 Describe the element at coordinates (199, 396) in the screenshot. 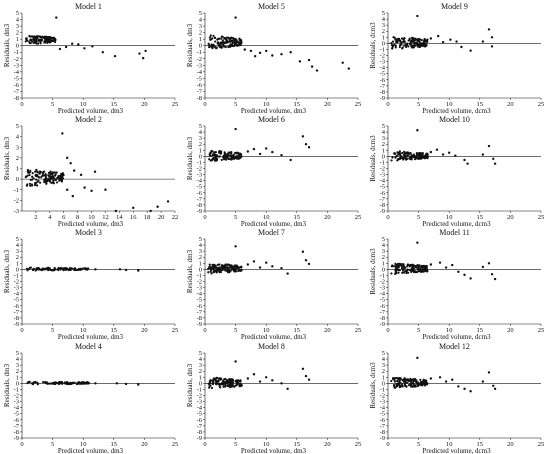

I see `y-tick-label: -2` at that location.